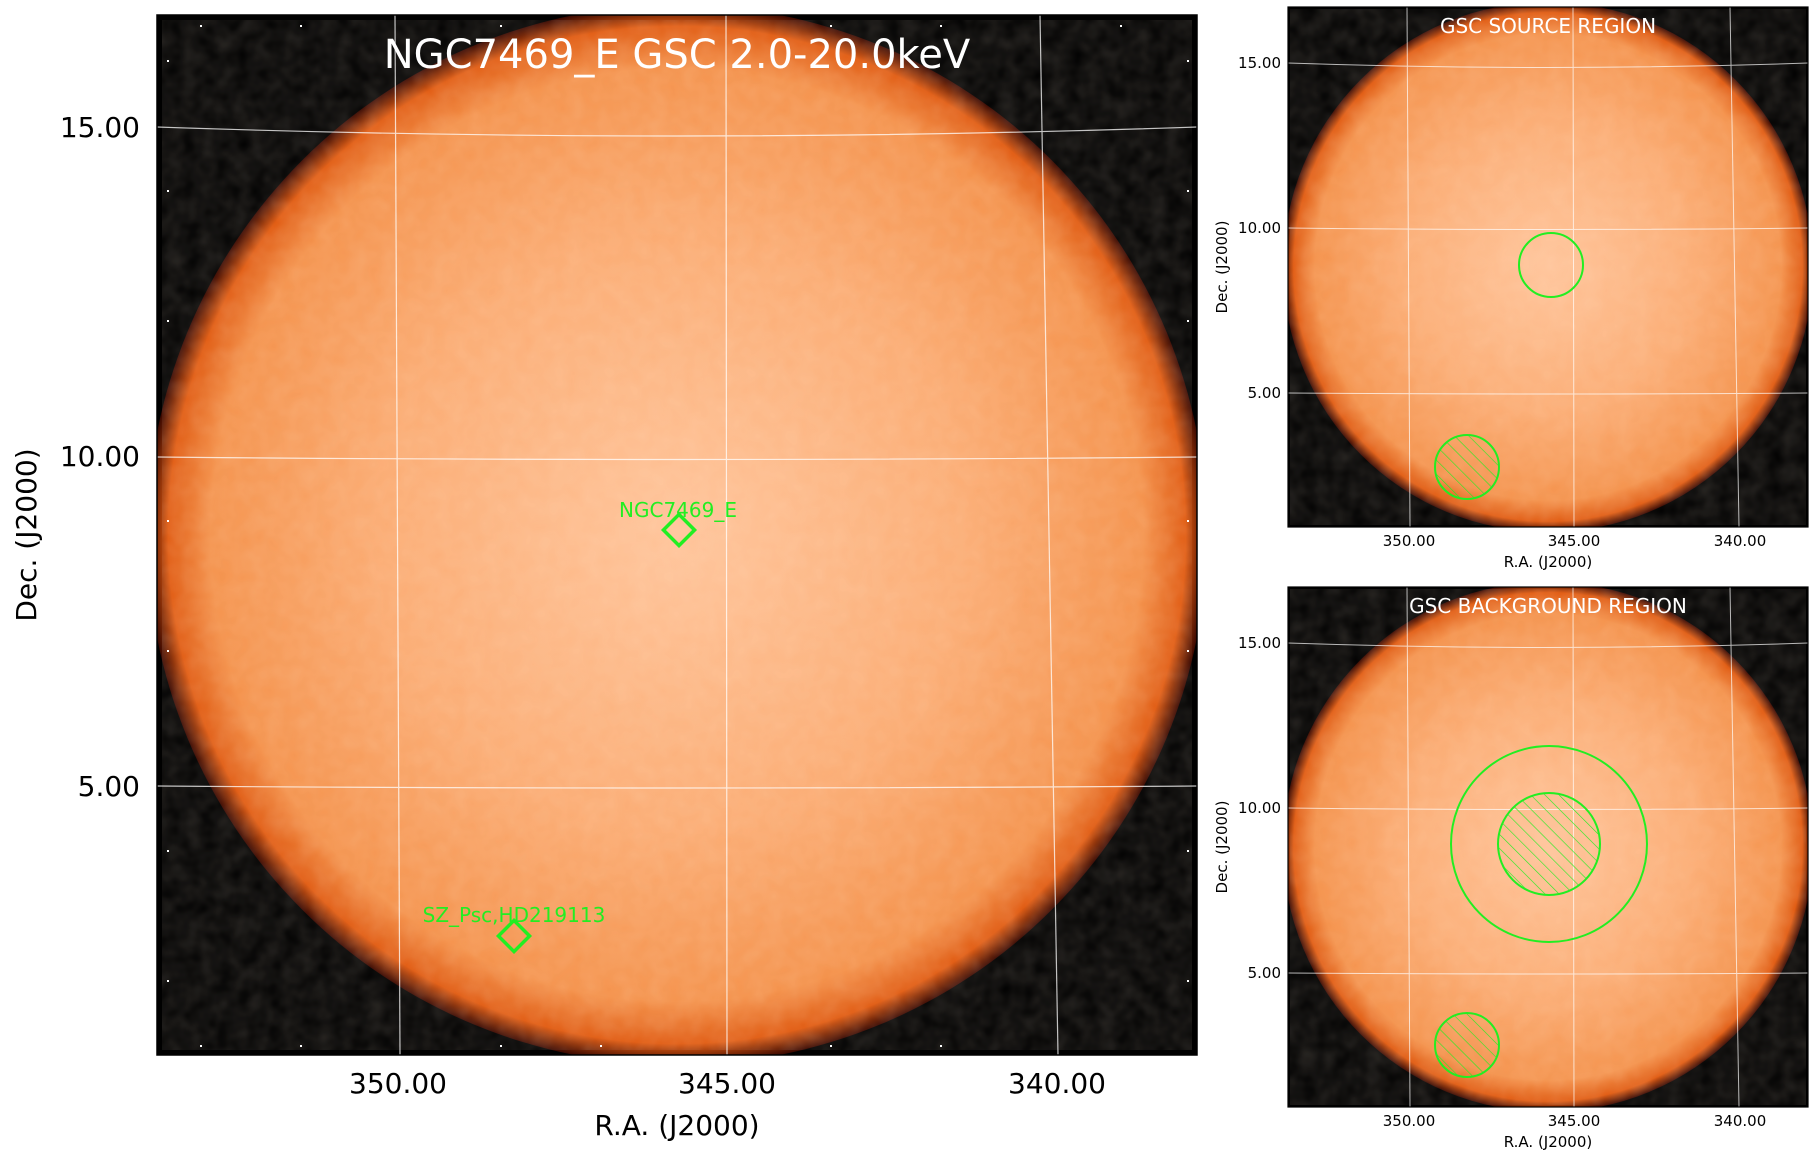  What do you see at coordinates (1467, 467) in the screenshot?
I see `src-excluded-source` at bounding box center [1467, 467].